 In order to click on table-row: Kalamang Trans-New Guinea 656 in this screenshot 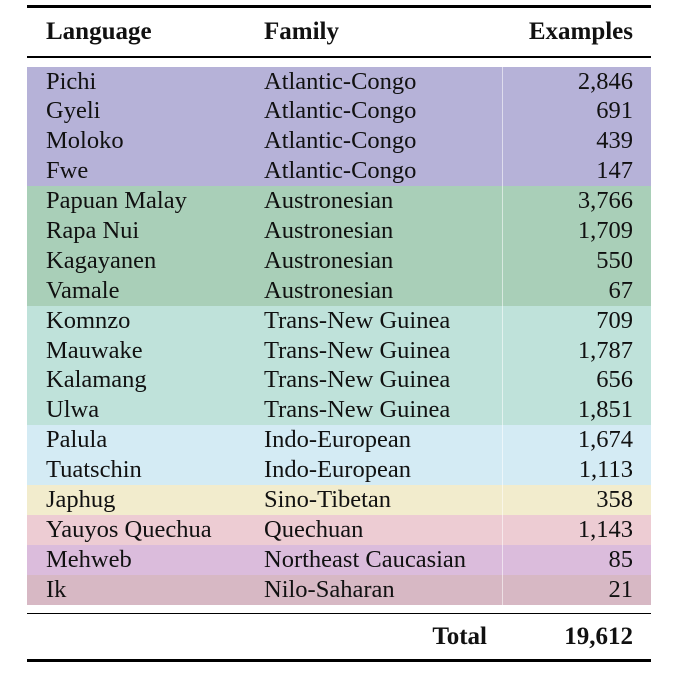, I will do `click(339, 380)`.